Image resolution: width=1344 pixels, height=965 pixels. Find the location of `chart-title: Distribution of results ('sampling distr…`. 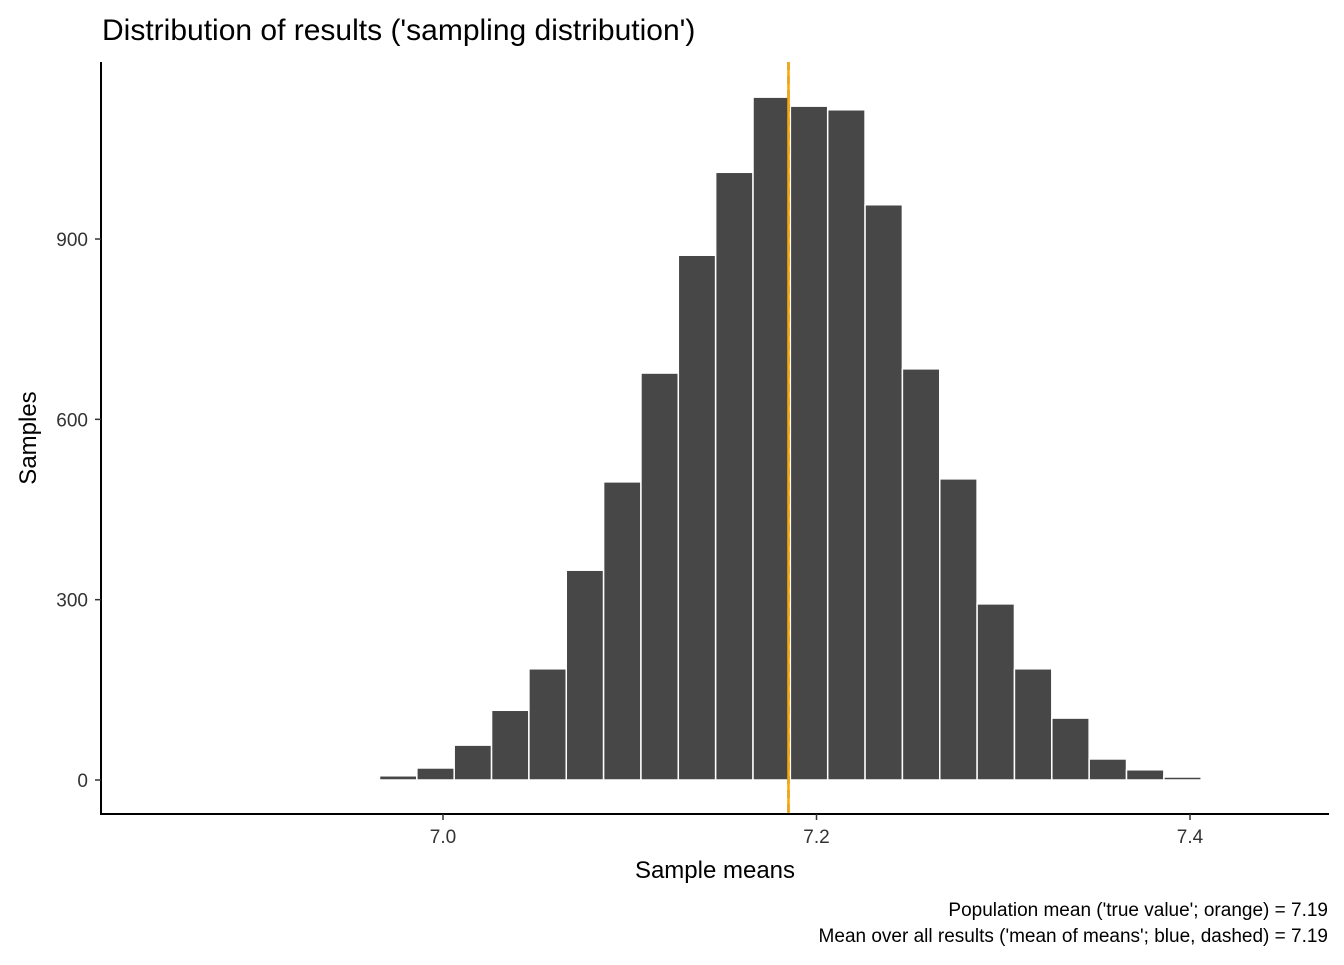

chart-title: Distribution of results ('sampling distr… is located at coordinates (398, 30).